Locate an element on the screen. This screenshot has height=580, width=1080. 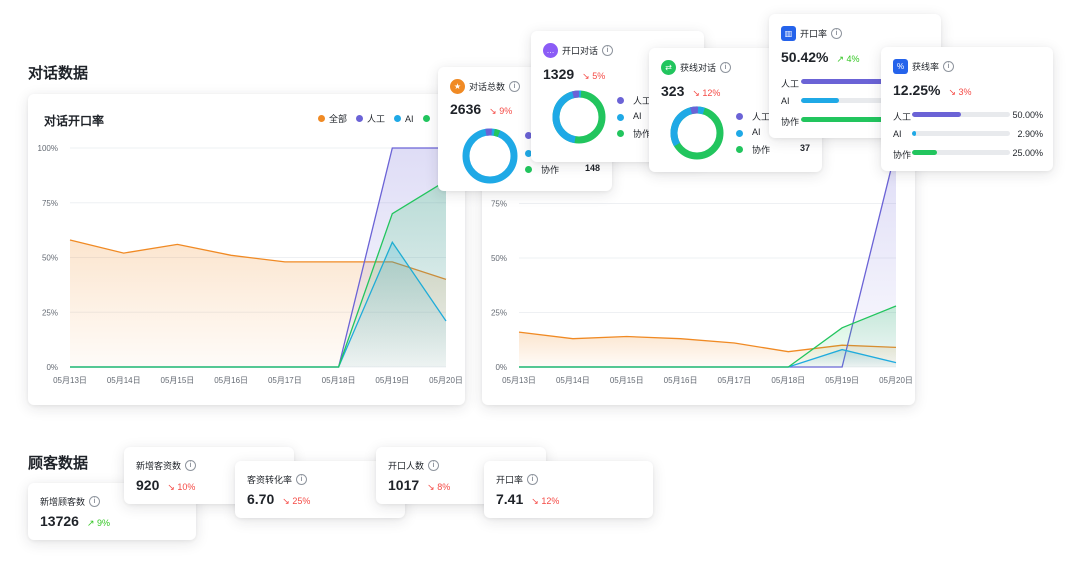
row-value: 37 is located at coordinates (804, 148).